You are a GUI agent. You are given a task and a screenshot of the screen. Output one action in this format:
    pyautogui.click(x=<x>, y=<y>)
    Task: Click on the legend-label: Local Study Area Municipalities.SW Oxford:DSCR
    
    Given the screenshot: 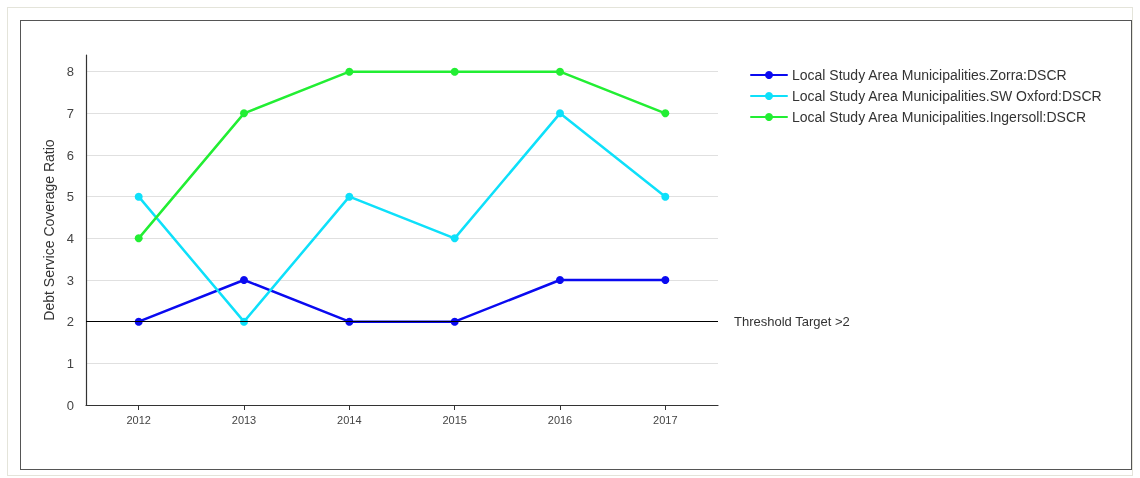 What is the action you would take?
    pyautogui.click(x=947, y=96)
    